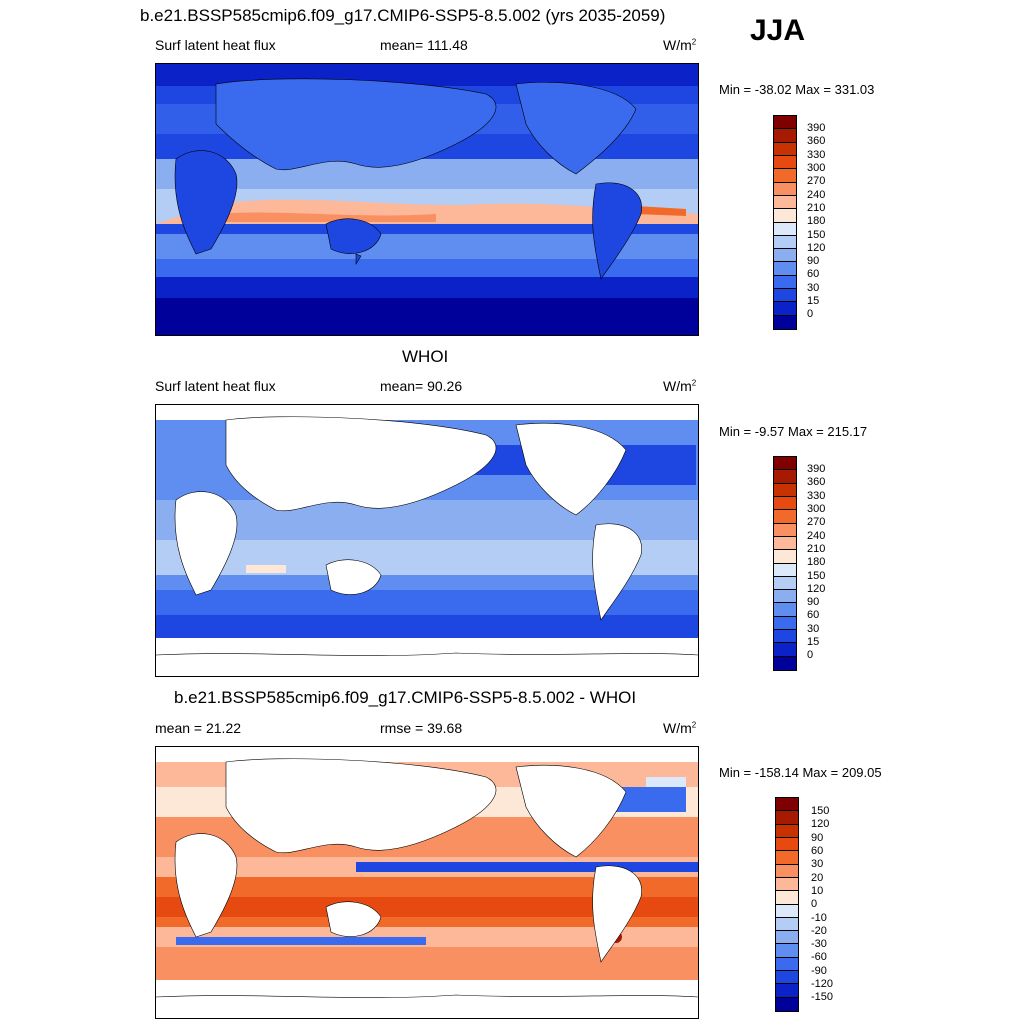  I want to click on panel2-variable-label: Surf latent heat flux, so click(215, 386).